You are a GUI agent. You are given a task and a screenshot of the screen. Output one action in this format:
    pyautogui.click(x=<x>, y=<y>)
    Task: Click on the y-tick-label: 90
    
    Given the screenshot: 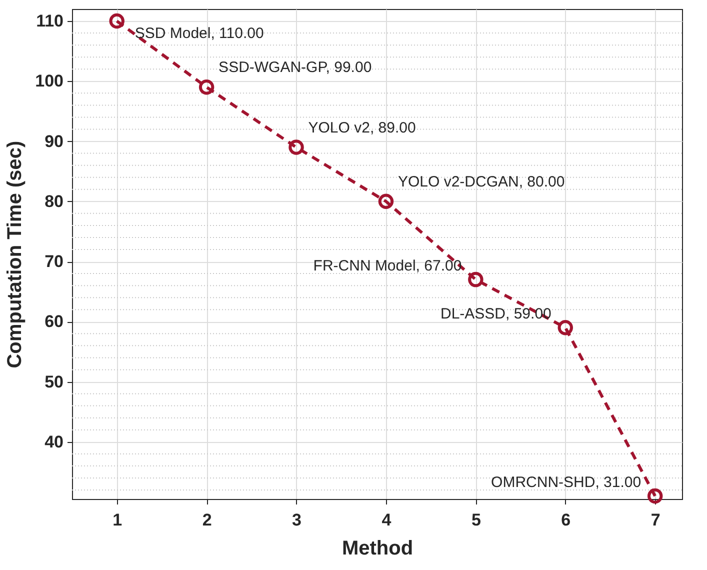 What is the action you would take?
    pyautogui.click(x=54, y=141)
    